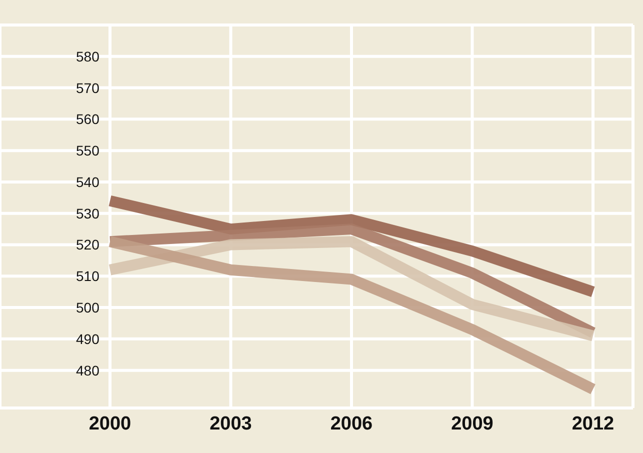 This screenshot has height=453, width=643. Describe the element at coordinates (351, 423) in the screenshot. I see `x-tick-label: 2006` at that location.